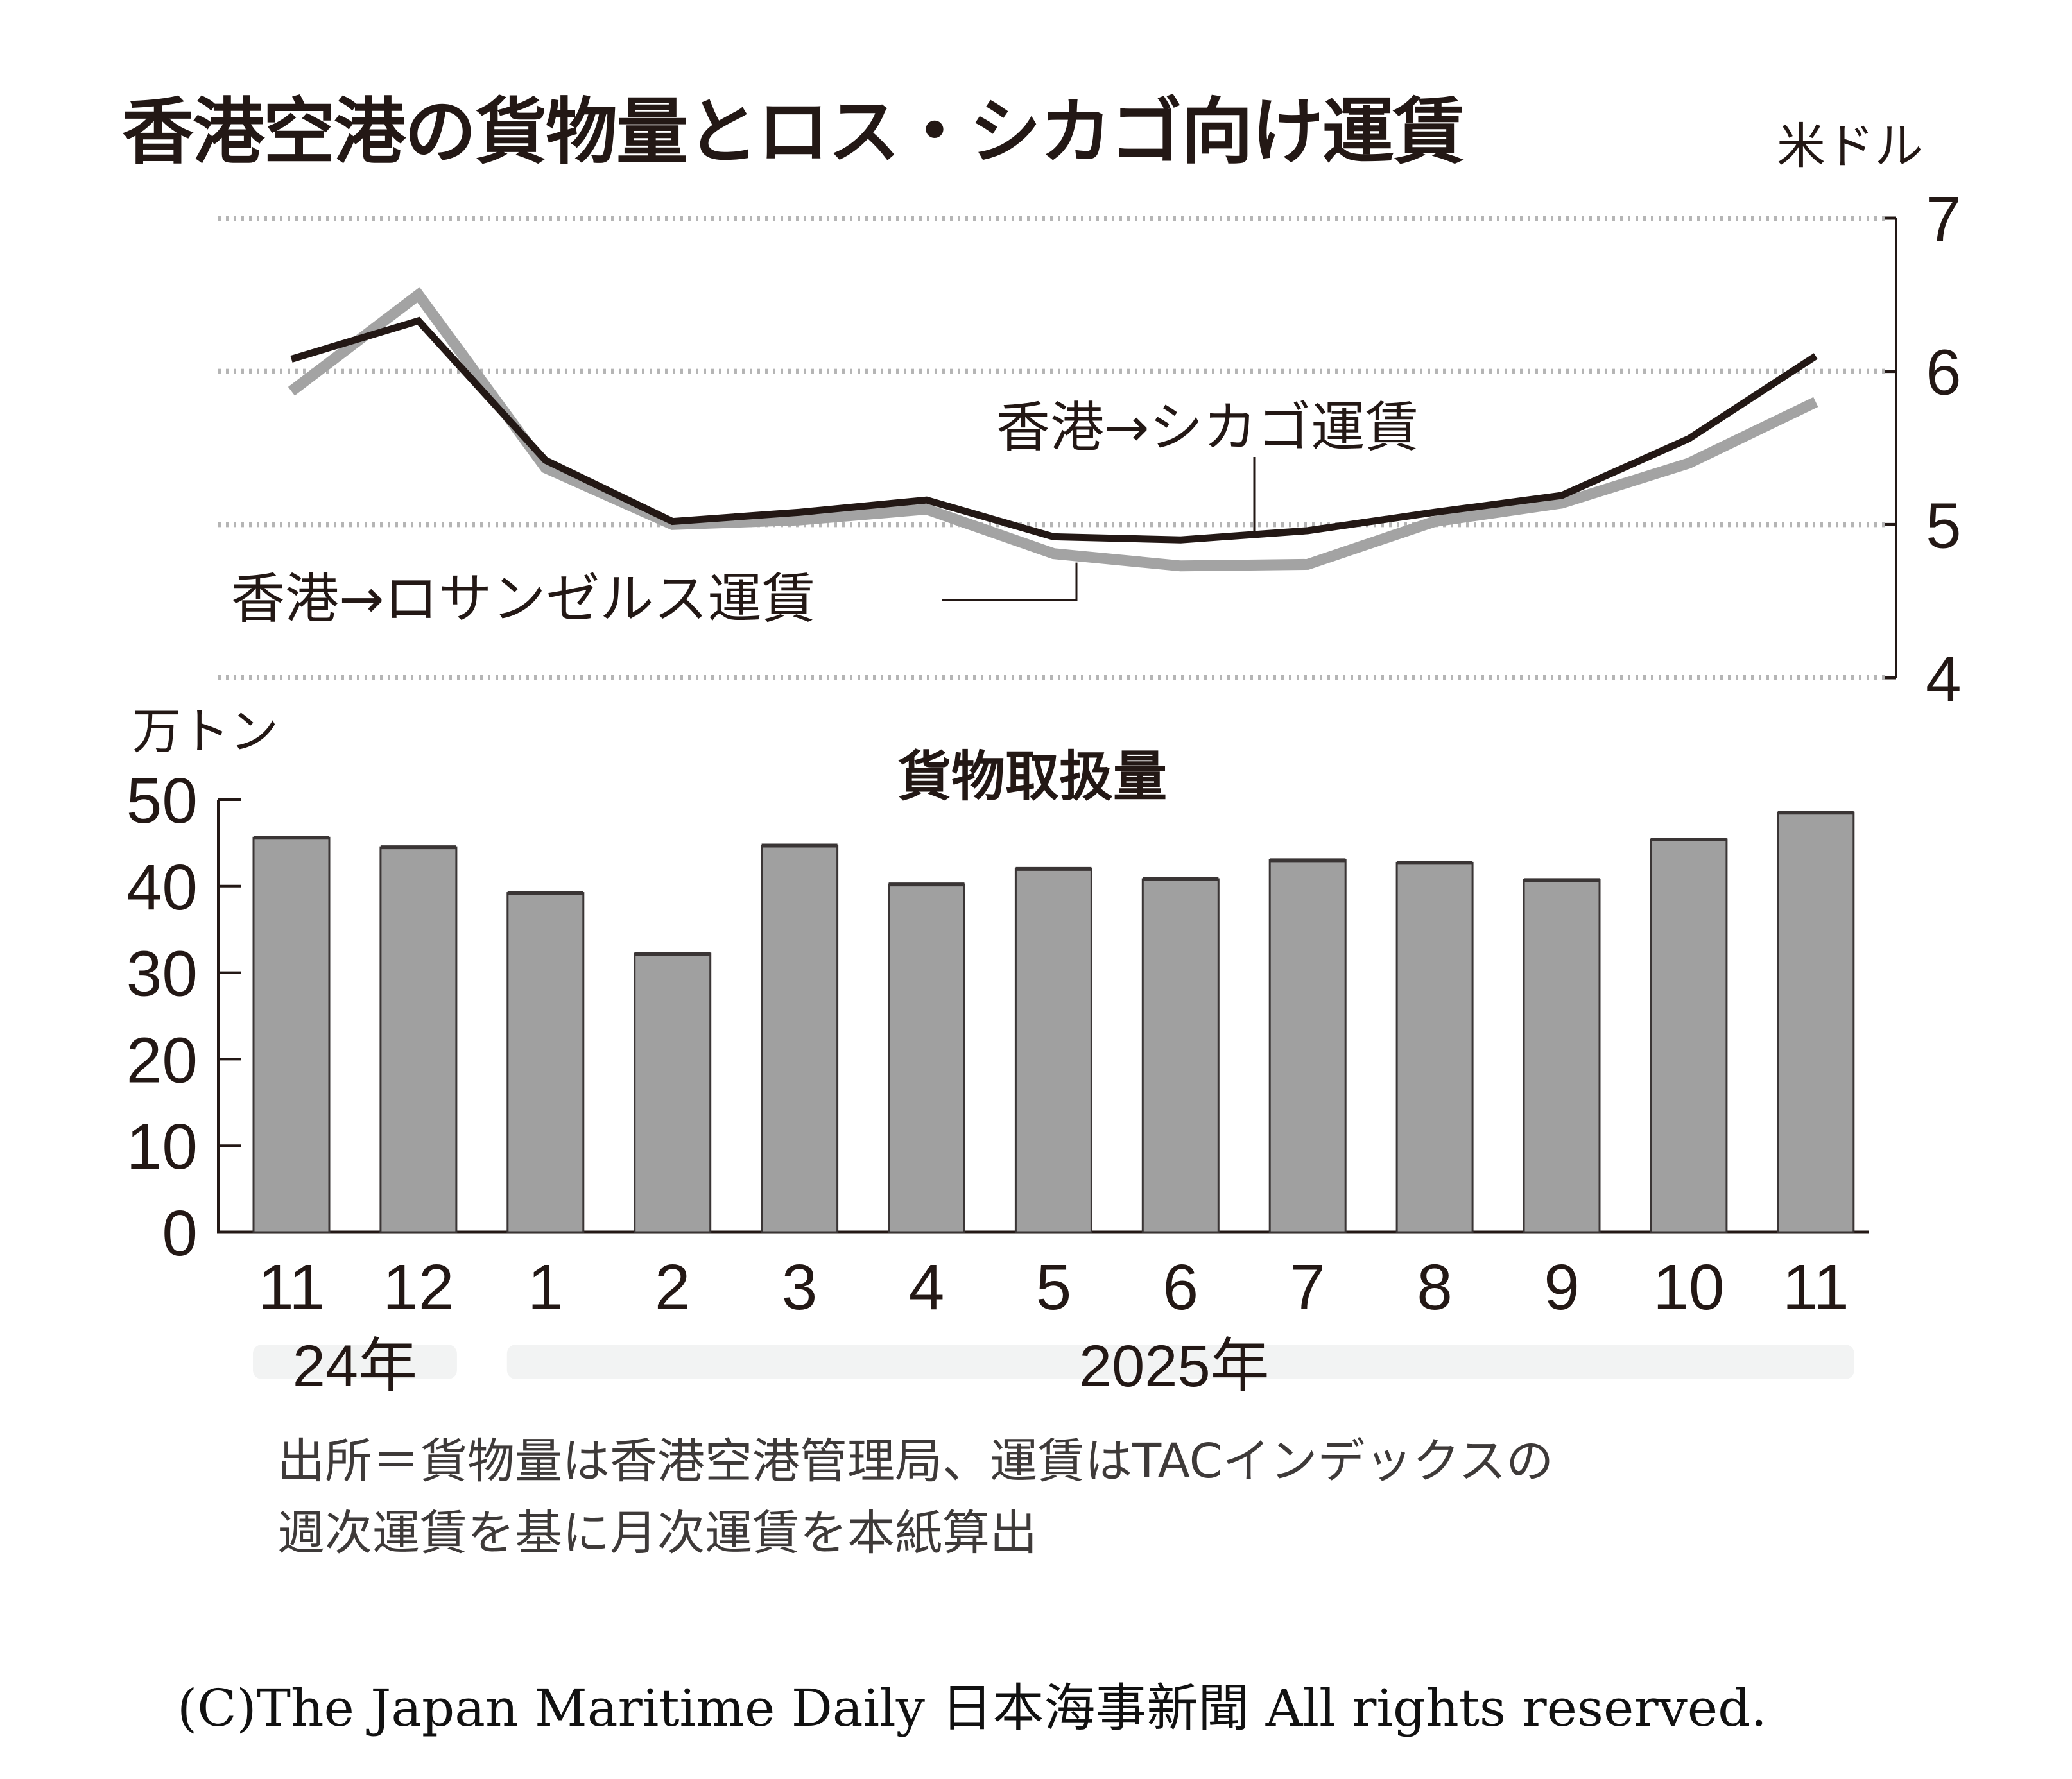 The image size is (2072, 1779). Describe the element at coordinates (800, 1287) in the screenshot. I see `x-tick-label: 3` at that location.